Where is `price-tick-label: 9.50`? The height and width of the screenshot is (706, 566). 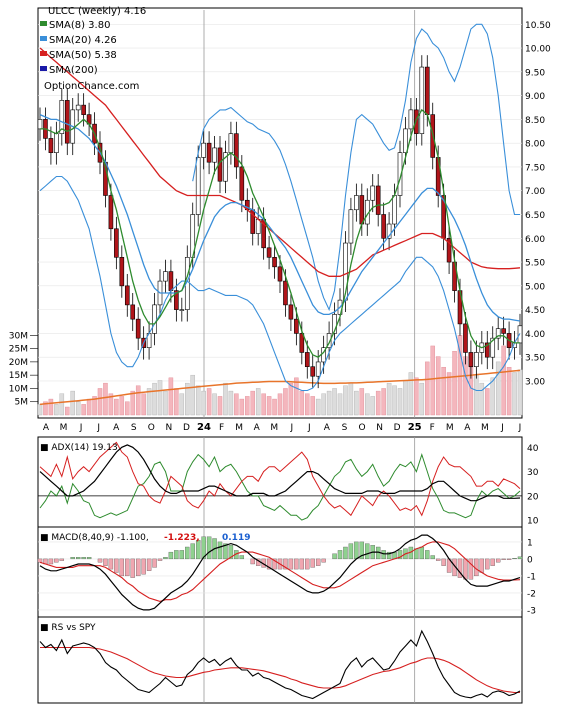 price-tick-label: 9.50 is located at coordinates (535, 73).